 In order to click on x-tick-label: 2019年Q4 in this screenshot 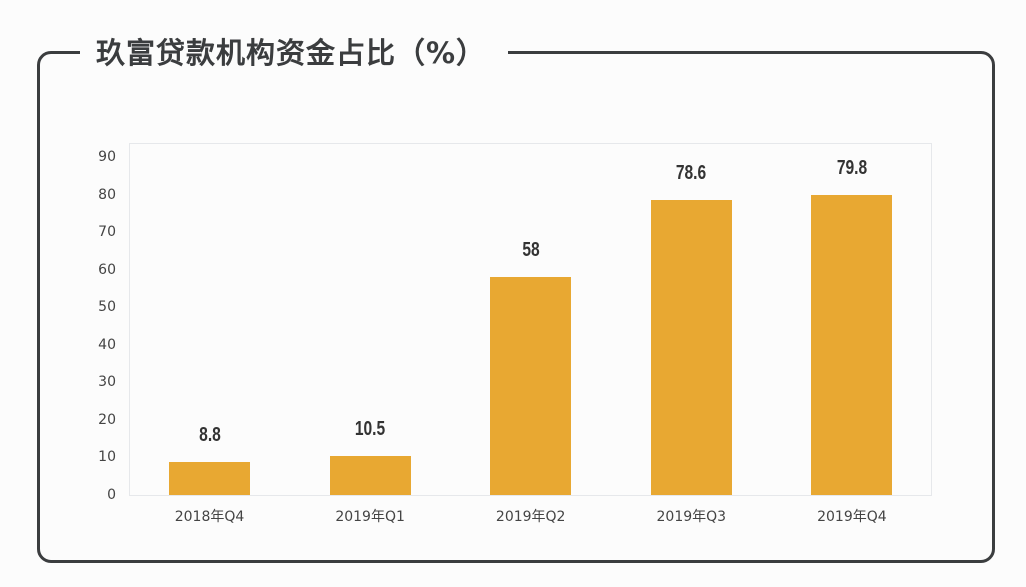, I will do `click(852, 517)`.